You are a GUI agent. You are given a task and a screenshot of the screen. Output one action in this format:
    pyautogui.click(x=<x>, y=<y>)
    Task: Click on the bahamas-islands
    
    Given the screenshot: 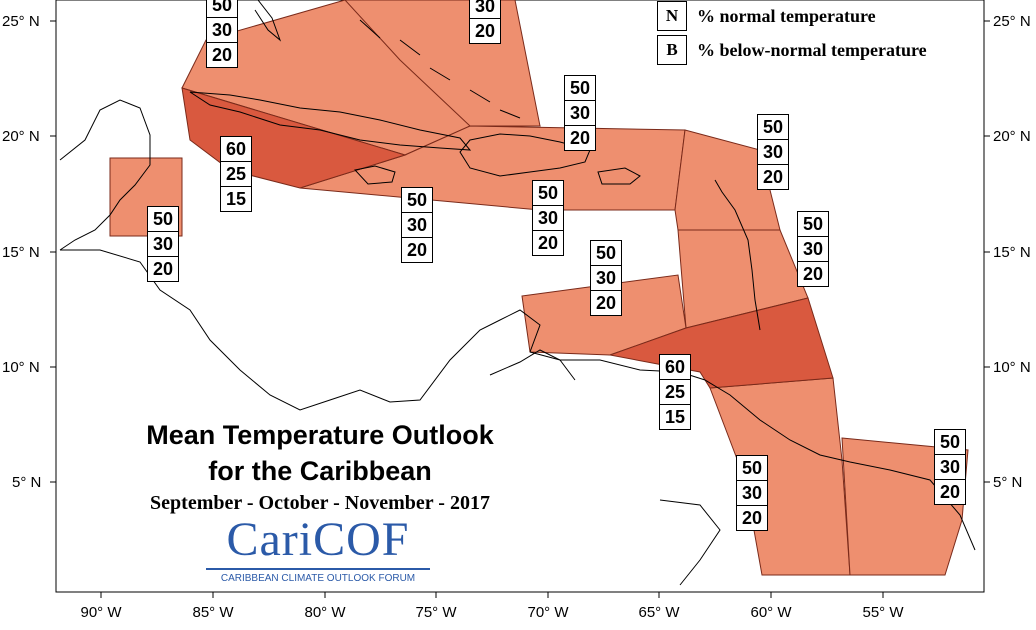 What is the action you would take?
    pyautogui.click(x=440, y=69)
    